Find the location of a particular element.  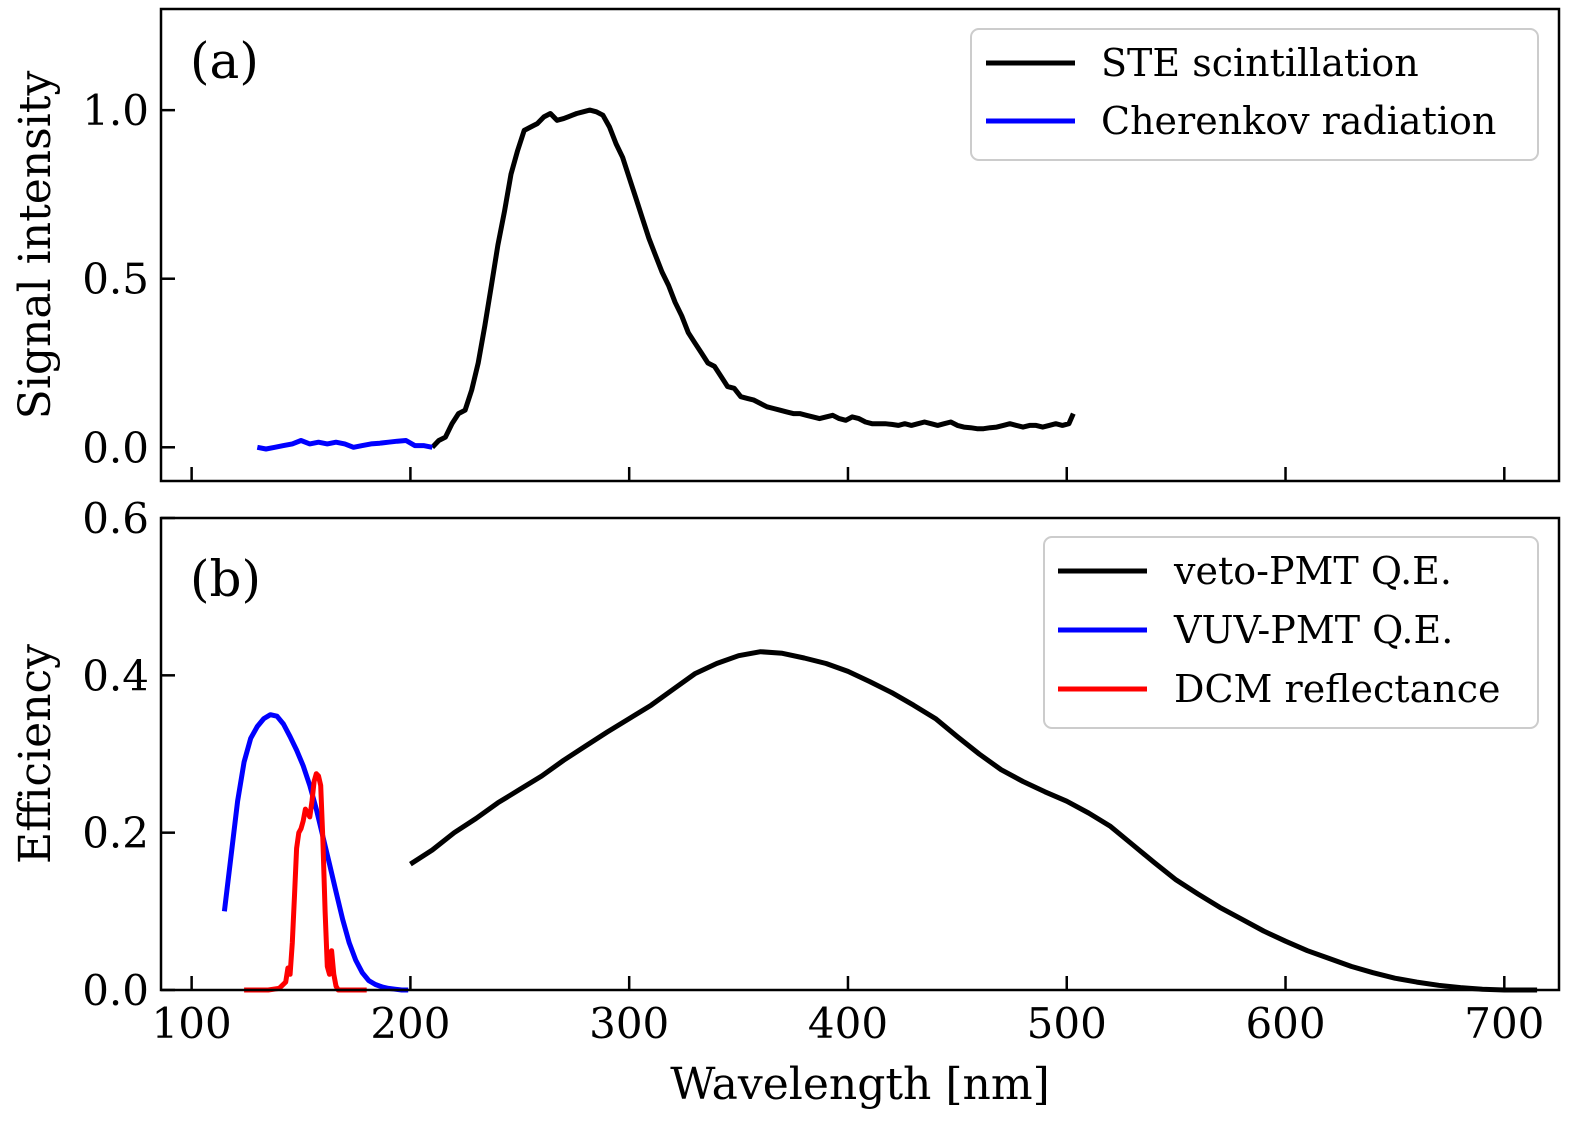

b-y-axis-title: Efficiency is located at coordinates (35, 754).